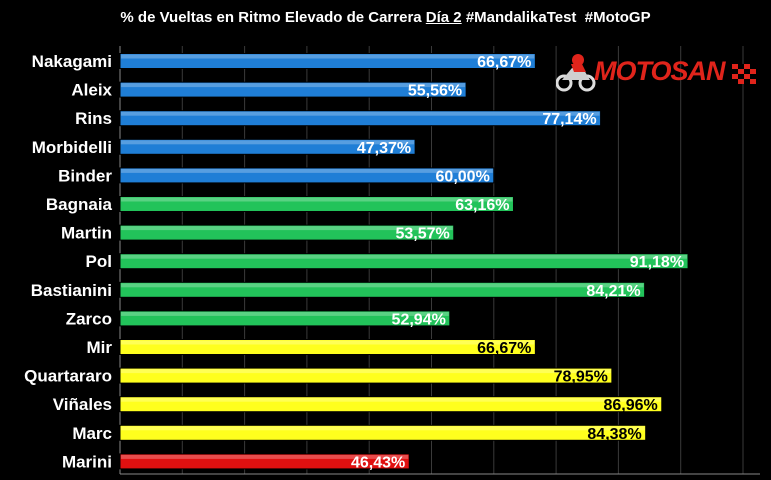 The width and height of the screenshot is (771, 480). I want to click on title-hashtags: #MandalikaTest #MotoGP, so click(556, 17).